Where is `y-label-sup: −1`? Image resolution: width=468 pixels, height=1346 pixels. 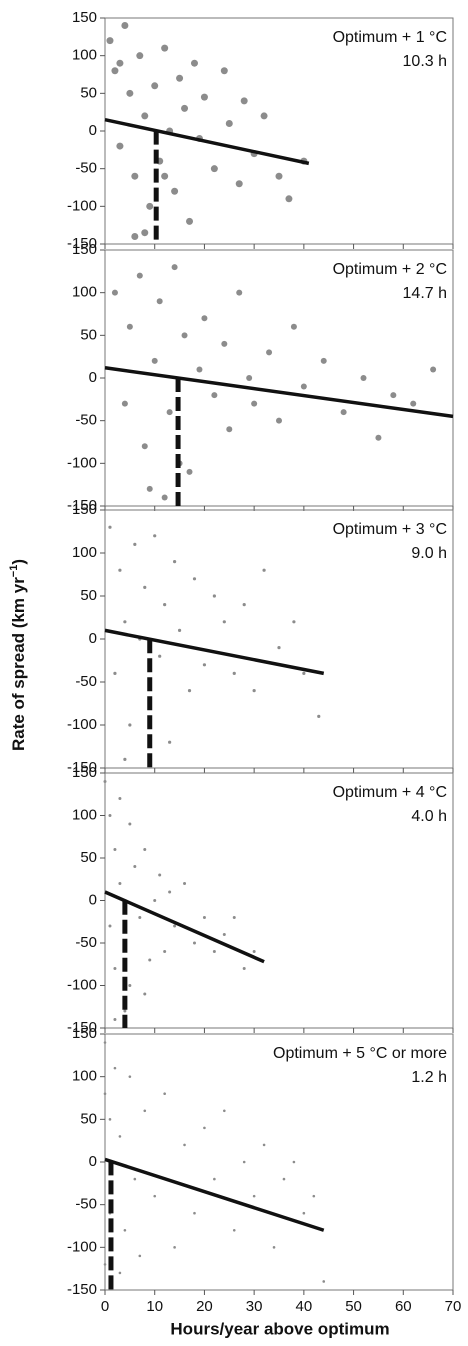 y-label-sup: −1 is located at coordinates (14, 571).